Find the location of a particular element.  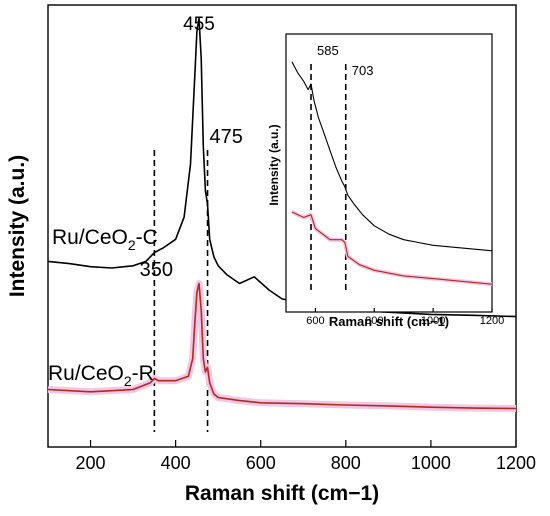

x-tick-label: 200 is located at coordinates (91, 463).